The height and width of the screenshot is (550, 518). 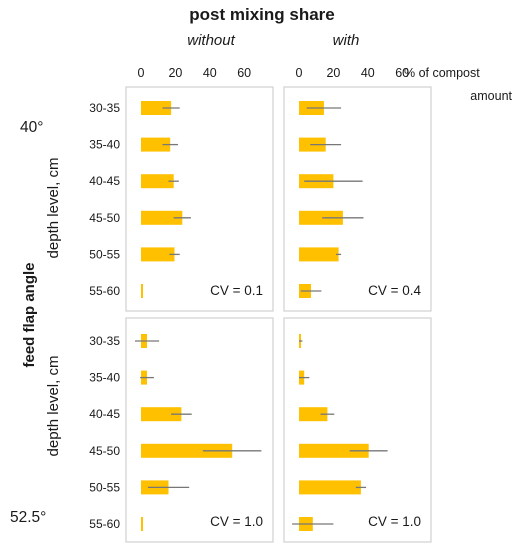 What do you see at coordinates (346, 40) in the screenshot?
I see `column-label-with: with` at bounding box center [346, 40].